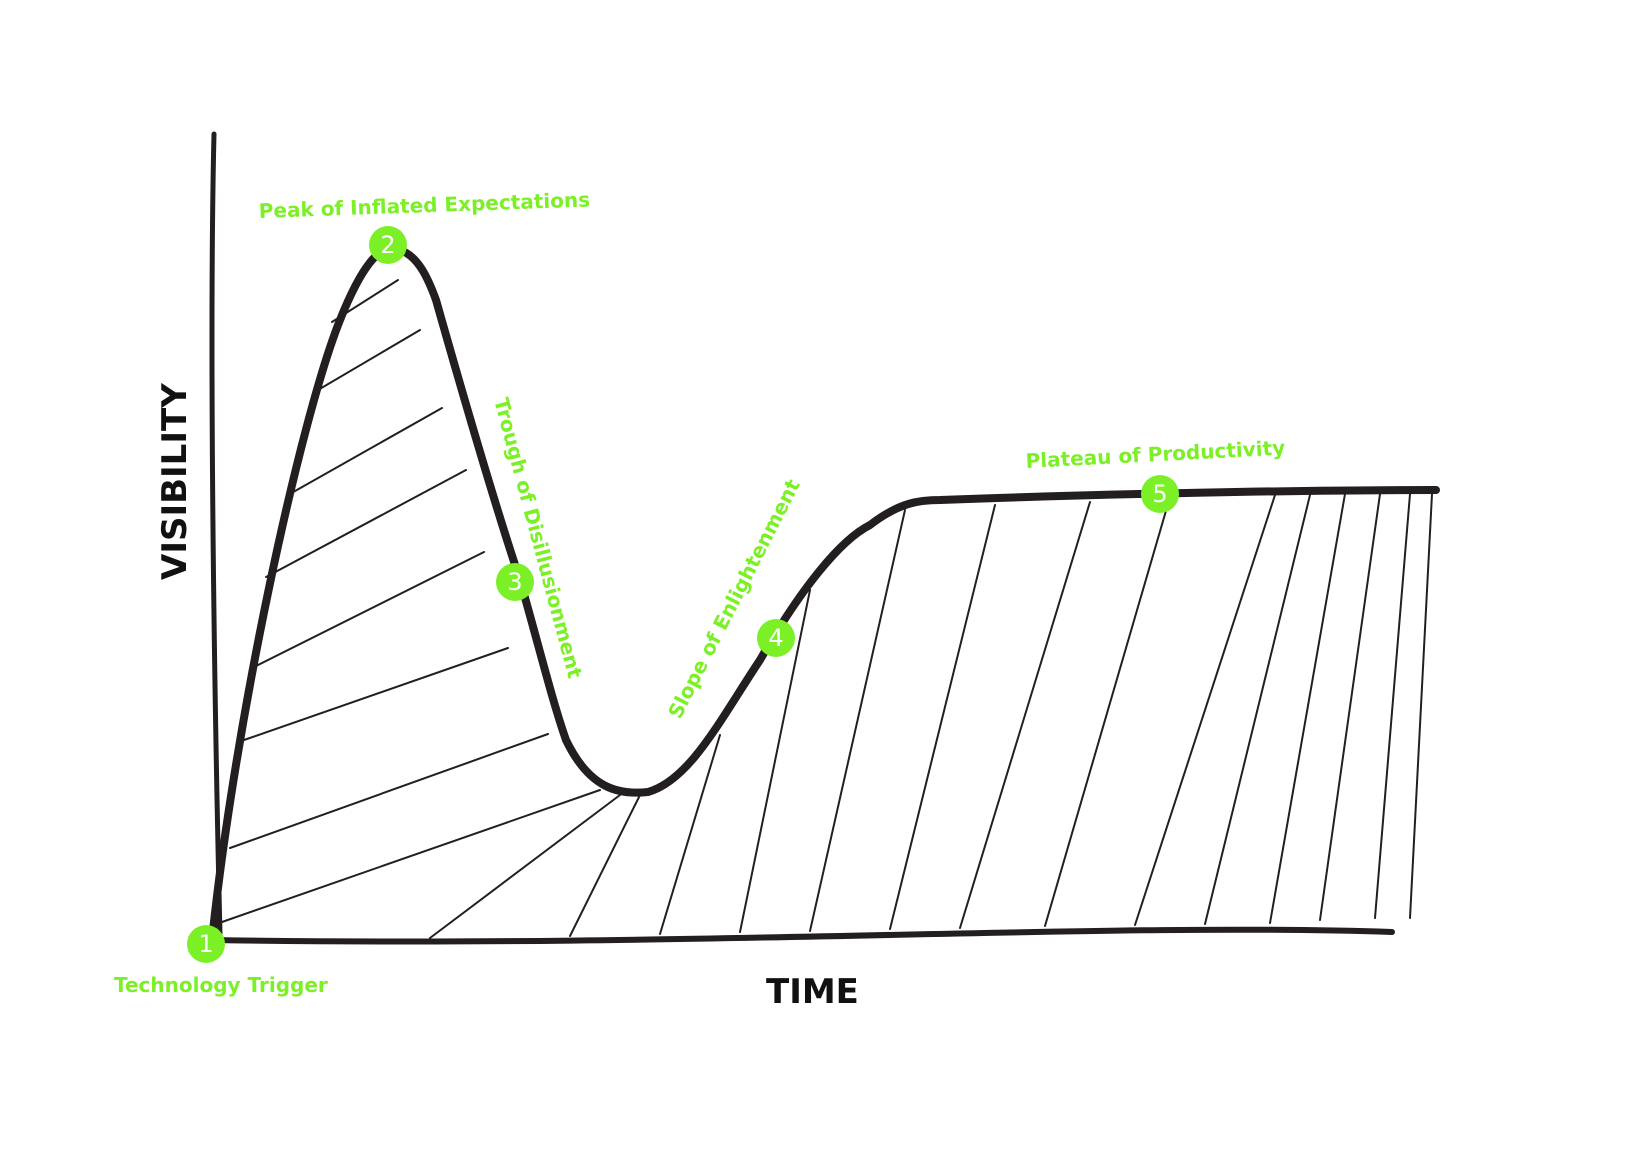  What do you see at coordinates (812, 992) in the screenshot?
I see `x-axis-label: TIME` at bounding box center [812, 992].